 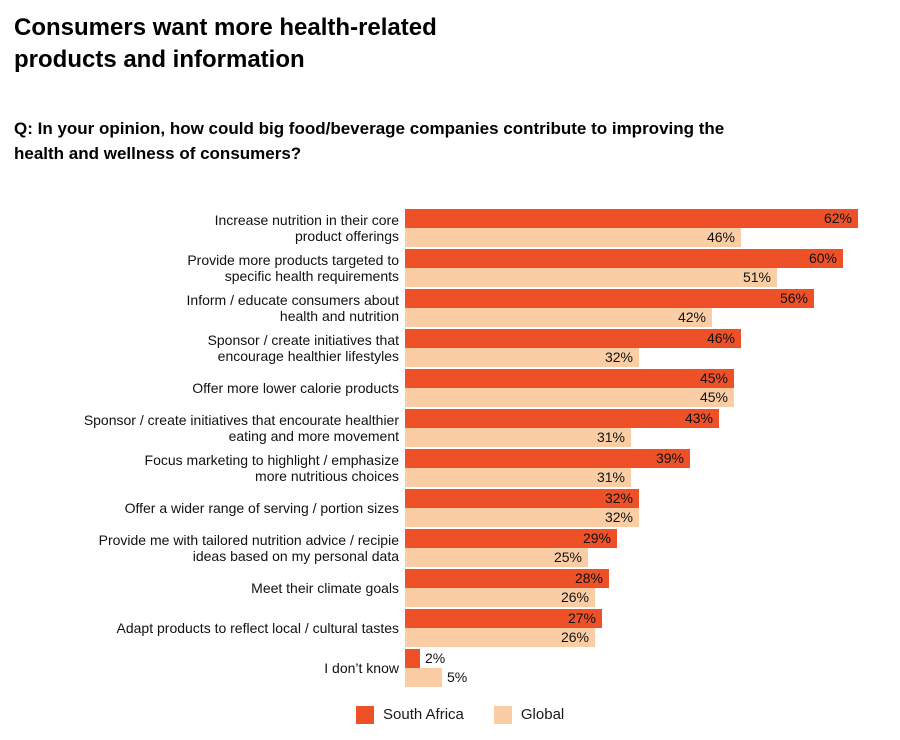 What do you see at coordinates (457, 677) in the screenshot?
I see `value-label: 5%` at bounding box center [457, 677].